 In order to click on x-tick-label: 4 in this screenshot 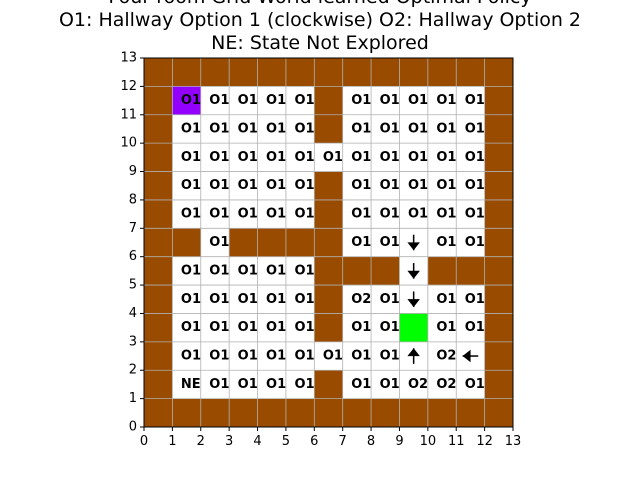, I will do `click(257, 441)`.